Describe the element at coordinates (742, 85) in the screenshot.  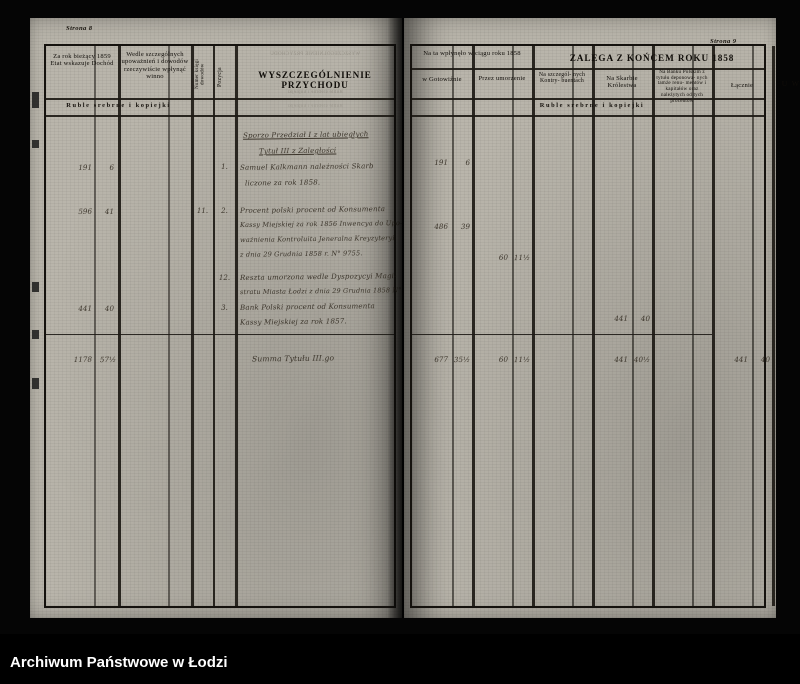
I see `header-lacznie: Łącznie` at that location.